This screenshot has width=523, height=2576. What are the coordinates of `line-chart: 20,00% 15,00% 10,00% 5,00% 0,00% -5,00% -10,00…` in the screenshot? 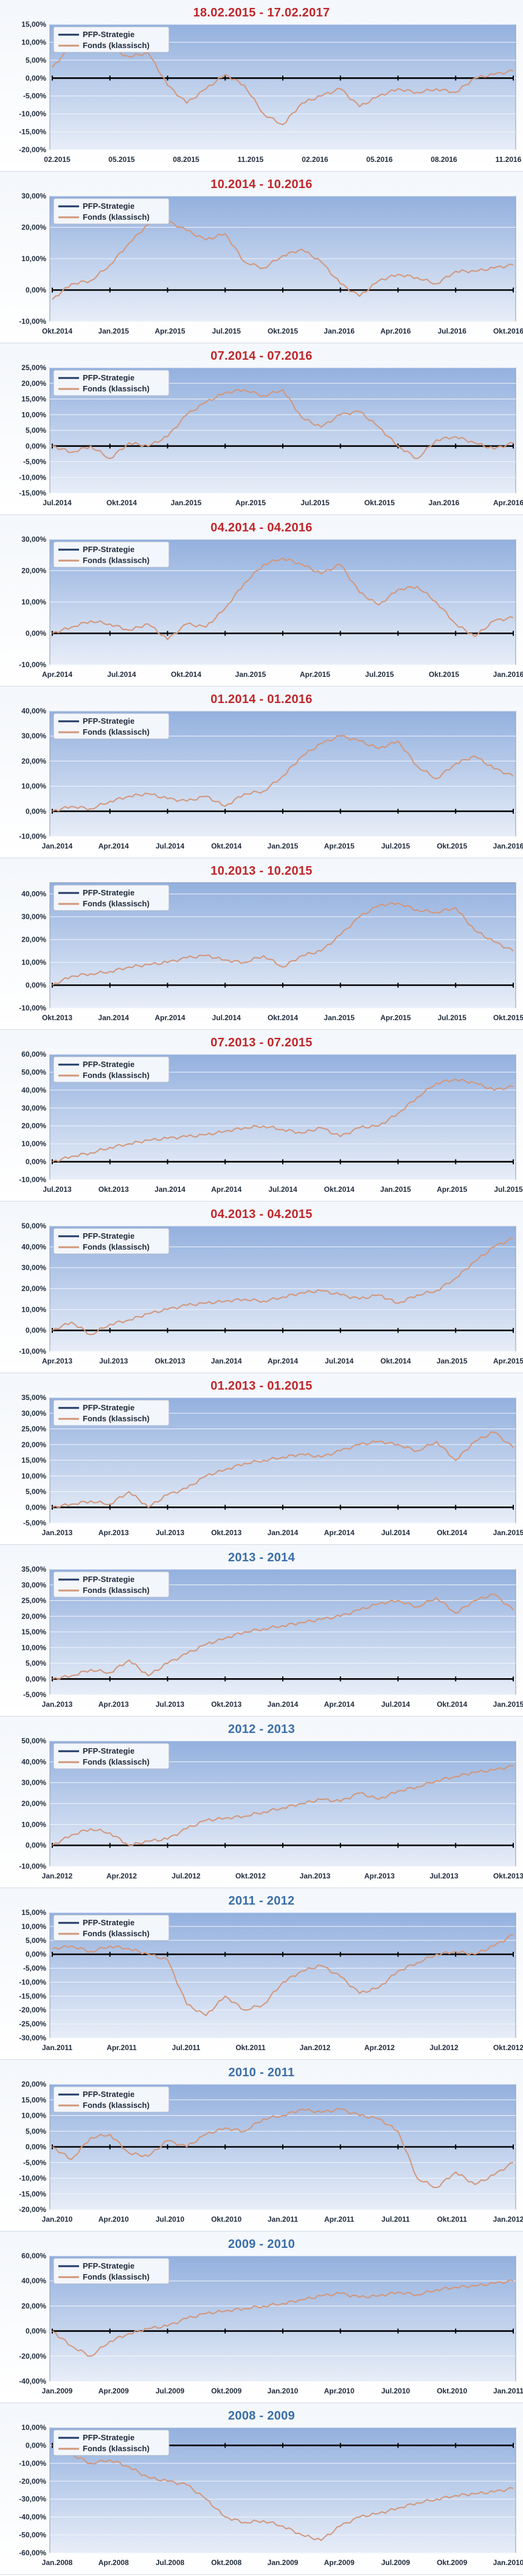 It's located at (271, 2152).